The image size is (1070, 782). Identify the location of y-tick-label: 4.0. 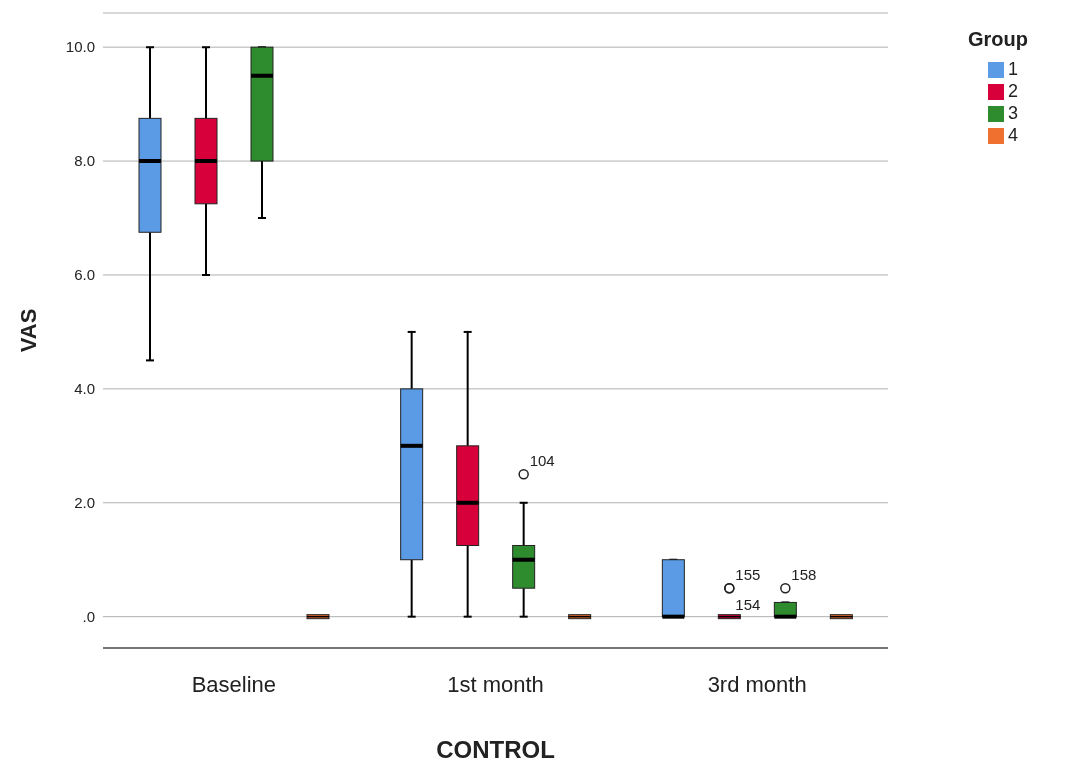
(84, 389).